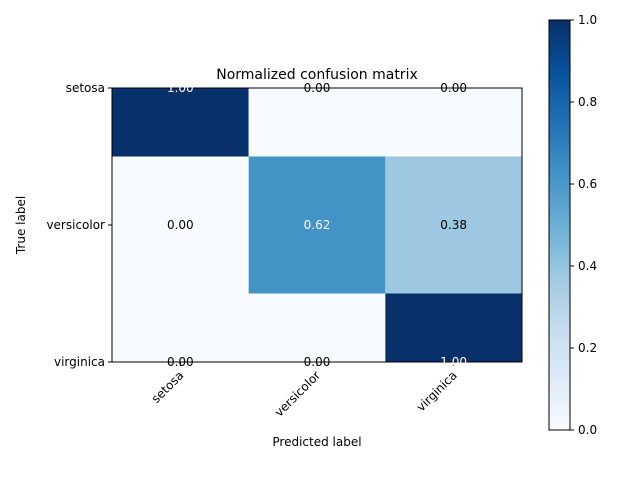 This screenshot has width=640, height=480. I want to click on colorbar-tick-label: 0.6, so click(587, 184).